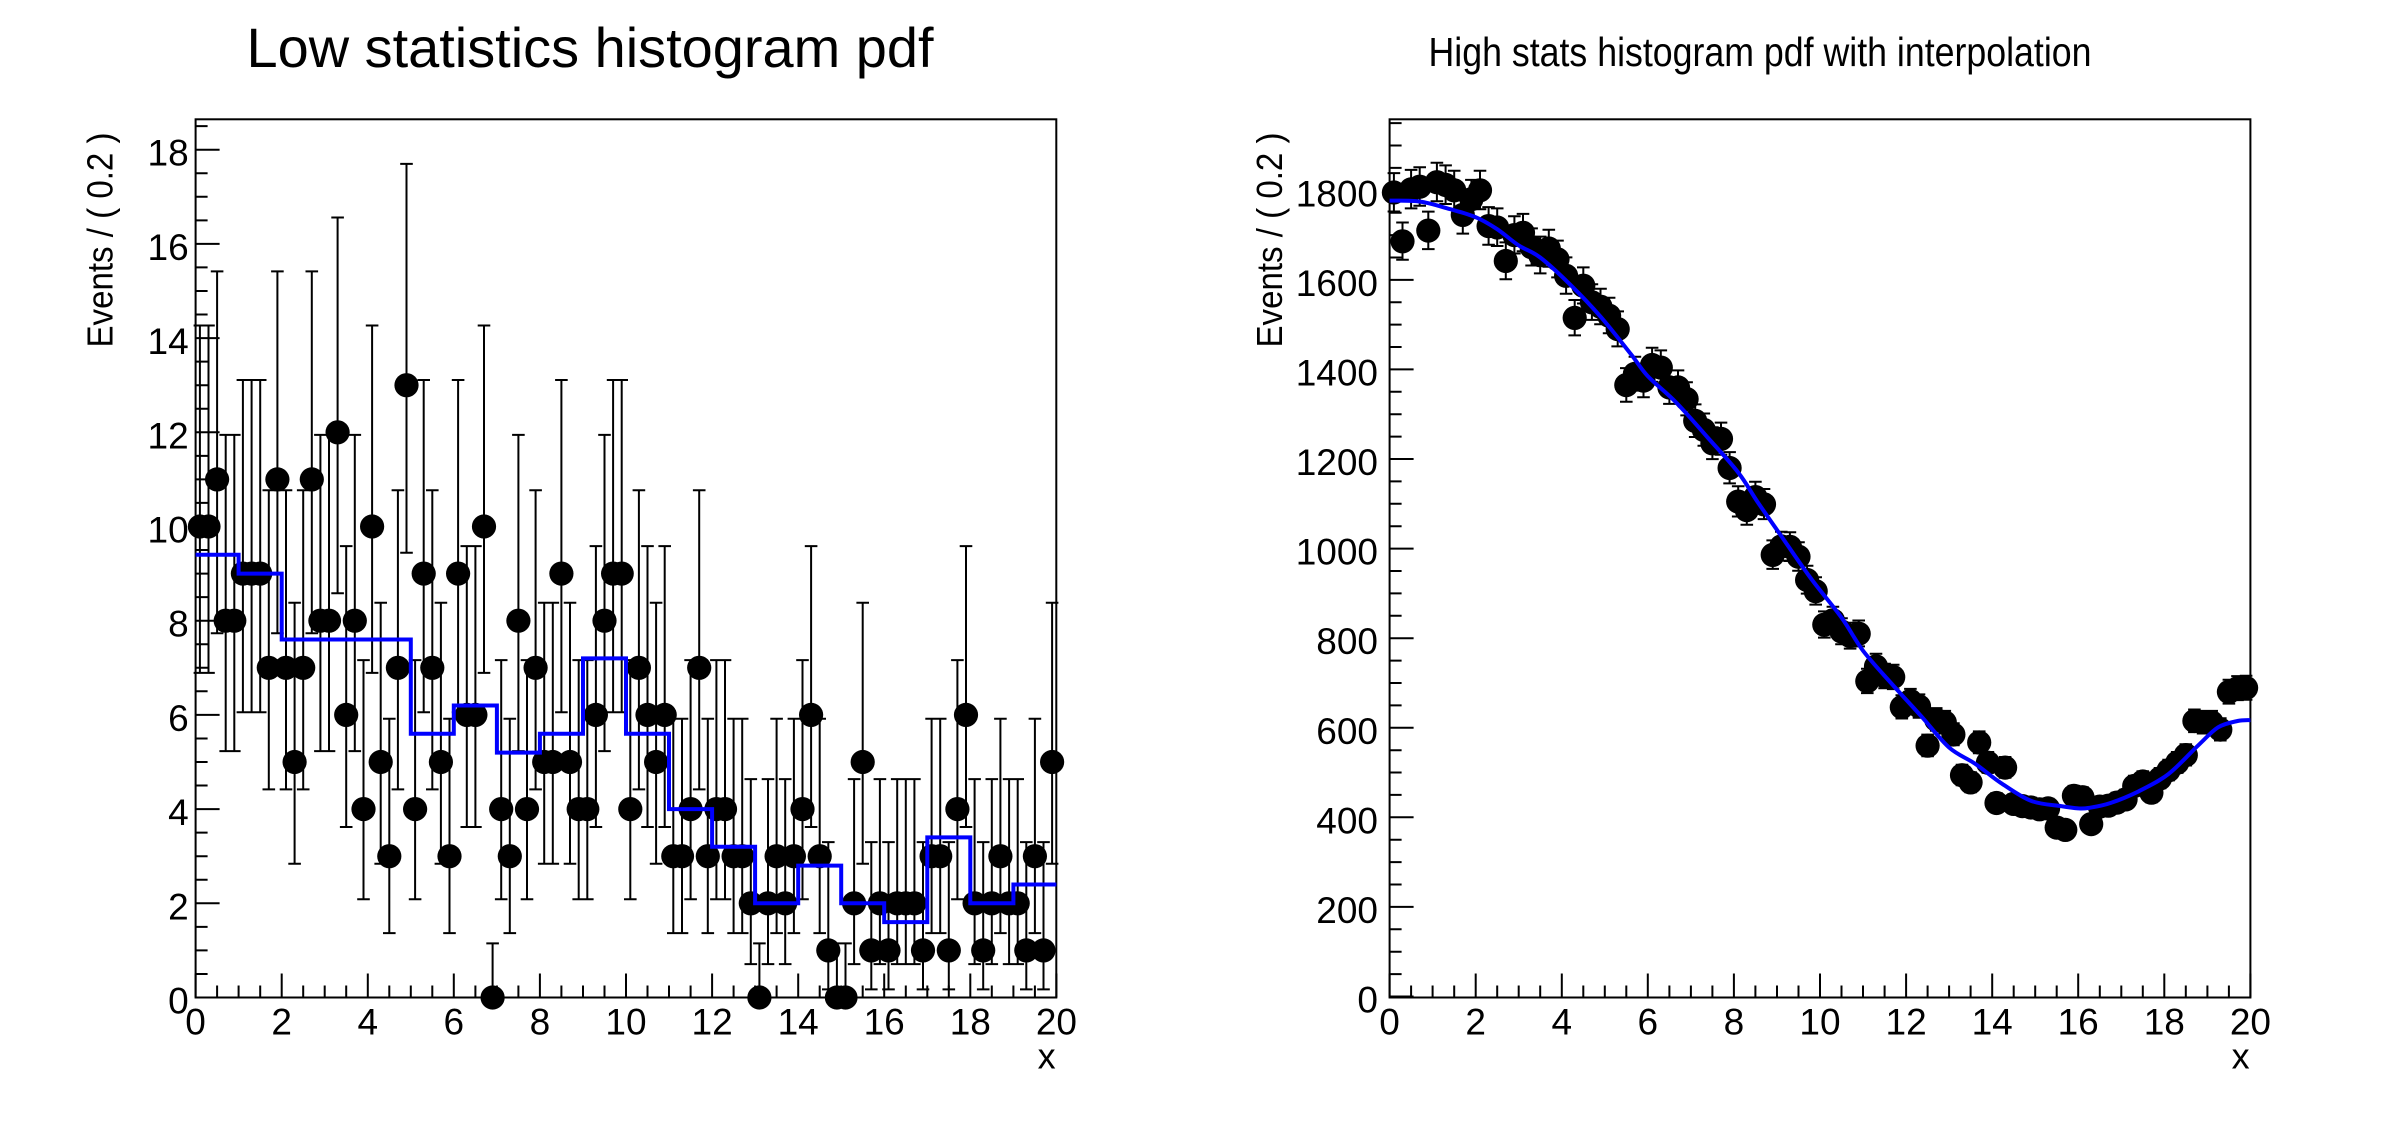 Image resolution: width=2388 pixels, height=1121 pixels. I want to click on svg-text: Low statistics histogram pdf, so click(590, 47).